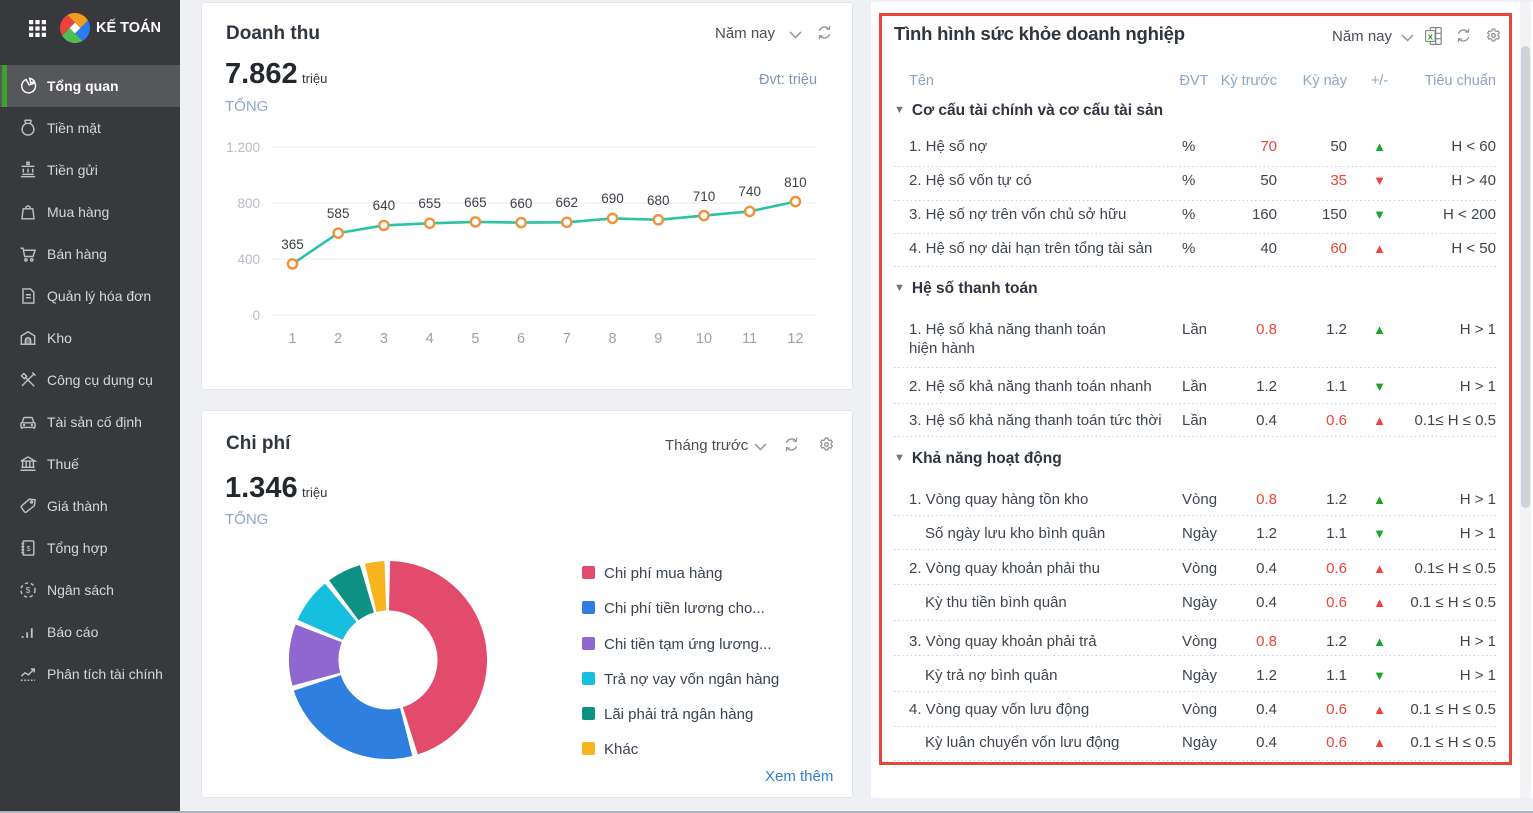 This screenshot has height=813, width=1533. Describe the element at coordinates (248, 203) in the screenshot. I see `svg-text: 800` at that location.